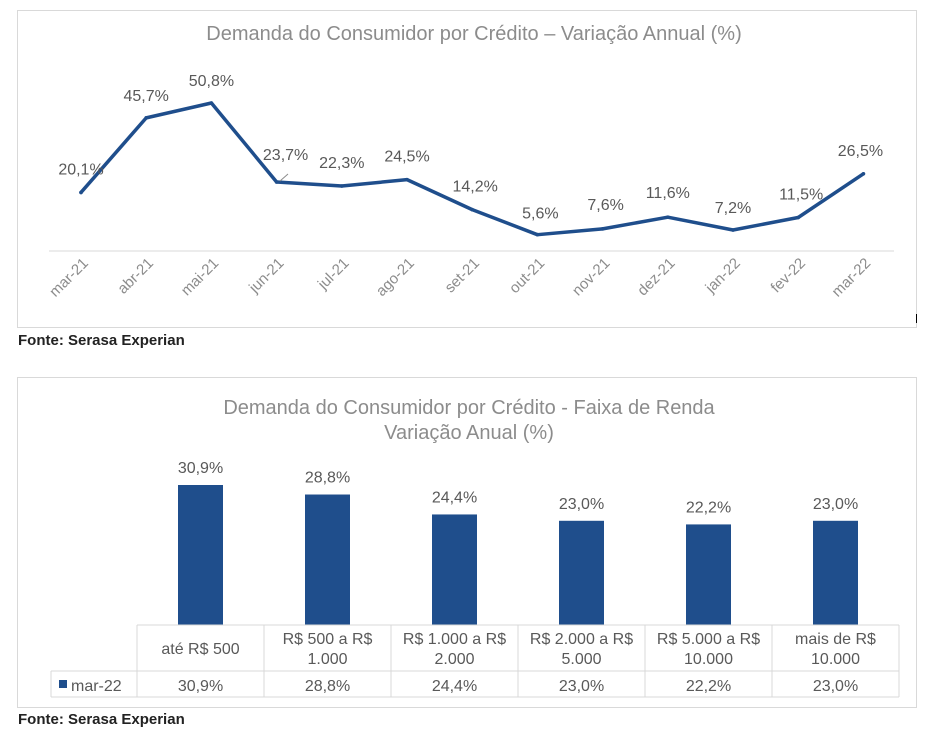  What do you see at coordinates (96, 686) in the screenshot?
I see `legend-label: mar-22` at bounding box center [96, 686].